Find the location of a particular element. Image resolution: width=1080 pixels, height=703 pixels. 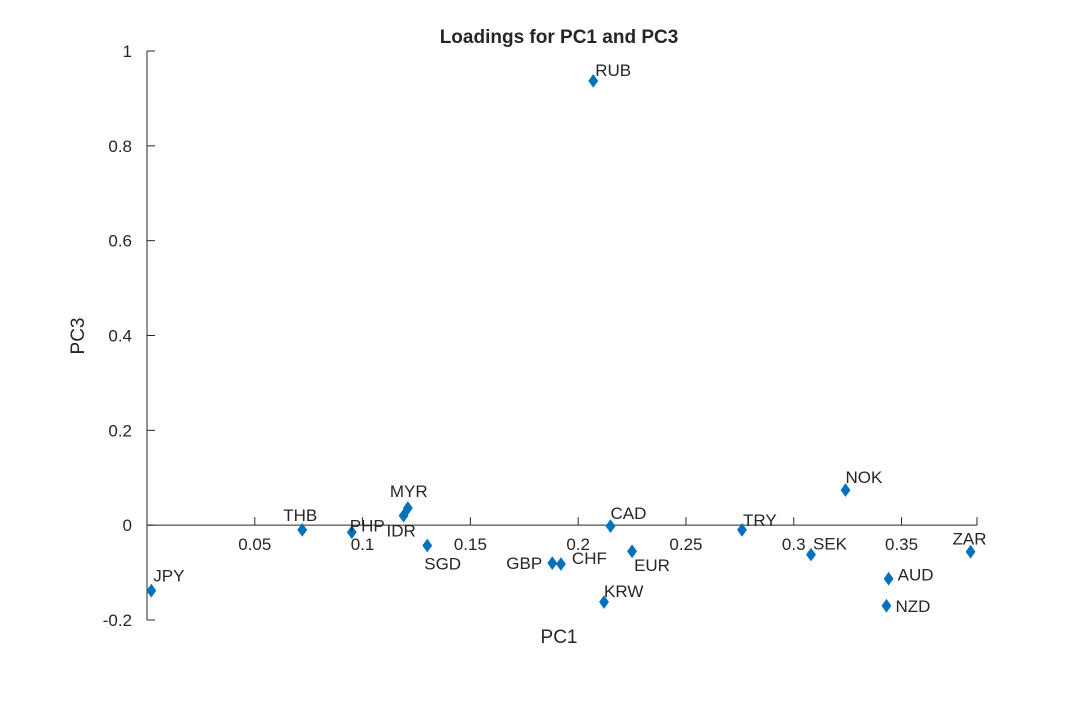

y-tick-label: 0.6 is located at coordinates (120, 241).